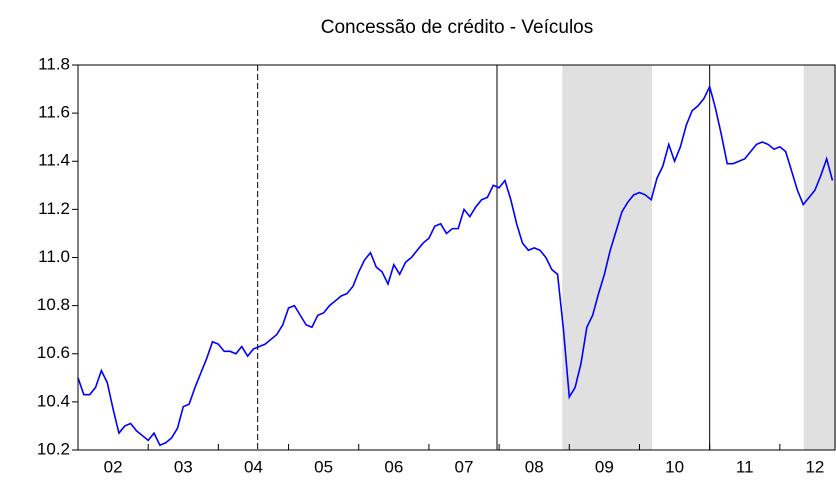 The height and width of the screenshot is (485, 836). Describe the element at coordinates (674, 466) in the screenshot. I see `x-tick-label: 10` at that location.